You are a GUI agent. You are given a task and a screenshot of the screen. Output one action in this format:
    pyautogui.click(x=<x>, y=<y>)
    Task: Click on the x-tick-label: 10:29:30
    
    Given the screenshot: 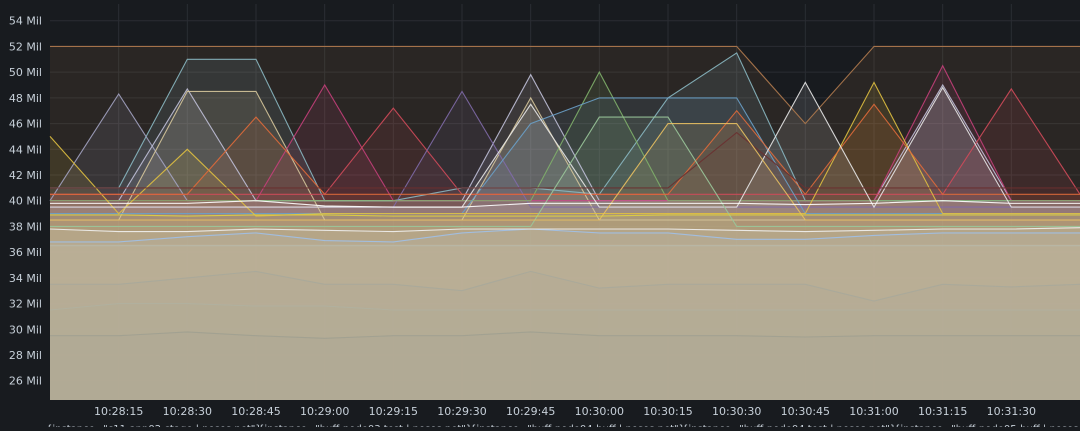 What is the action you would take?
    pyautogui.click(x=461, y=411)
    